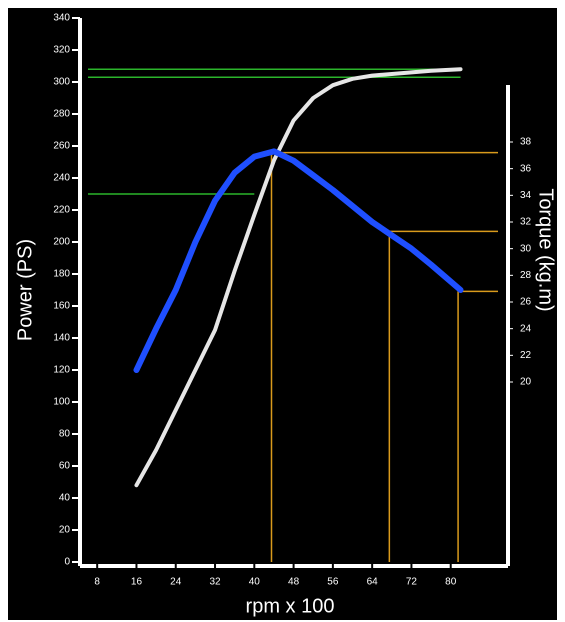 The image size is (565, 622). What do you see at coordinates (65, 498) in the screenshot?
I see `y-tick-label: 40` at bounding box center [65, 498].